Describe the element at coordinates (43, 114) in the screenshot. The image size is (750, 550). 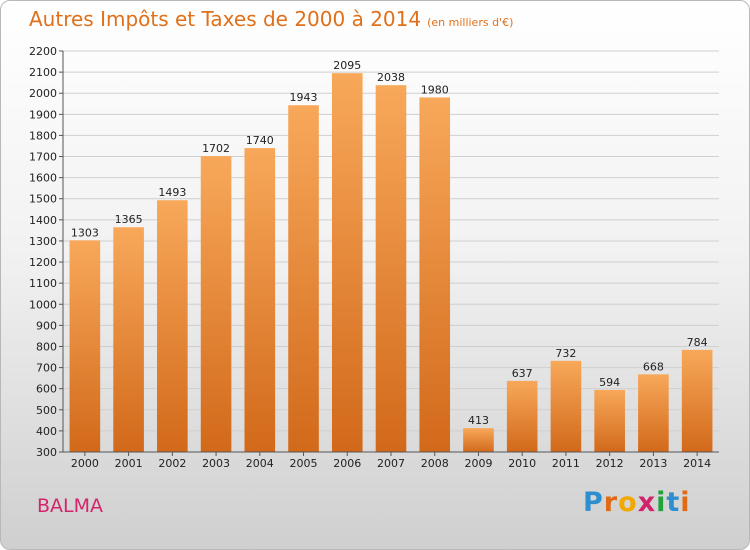
I see `y-tick-label: 1900` at that location.